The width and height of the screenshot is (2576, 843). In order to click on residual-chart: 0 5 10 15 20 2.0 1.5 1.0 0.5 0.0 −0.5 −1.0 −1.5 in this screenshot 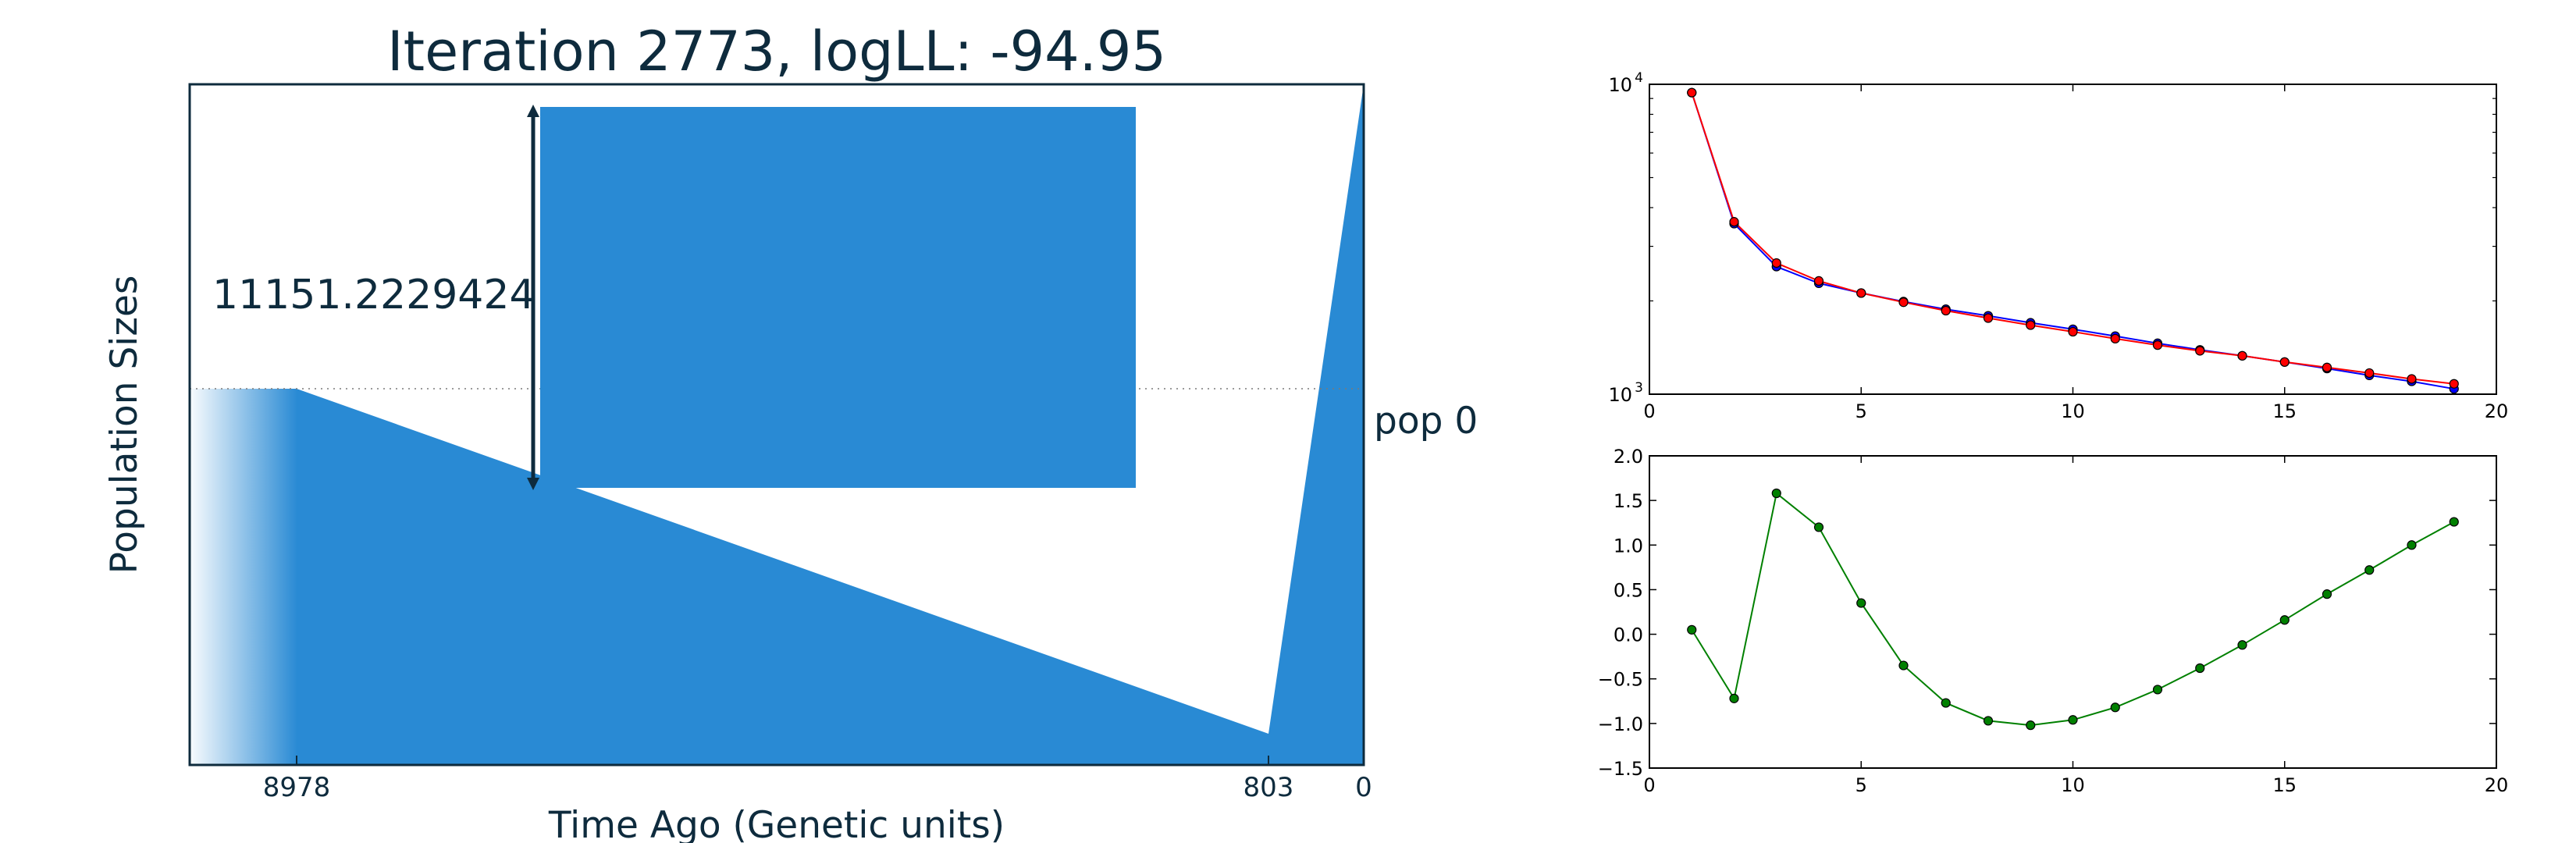, I will do `click(2053, 621)`.